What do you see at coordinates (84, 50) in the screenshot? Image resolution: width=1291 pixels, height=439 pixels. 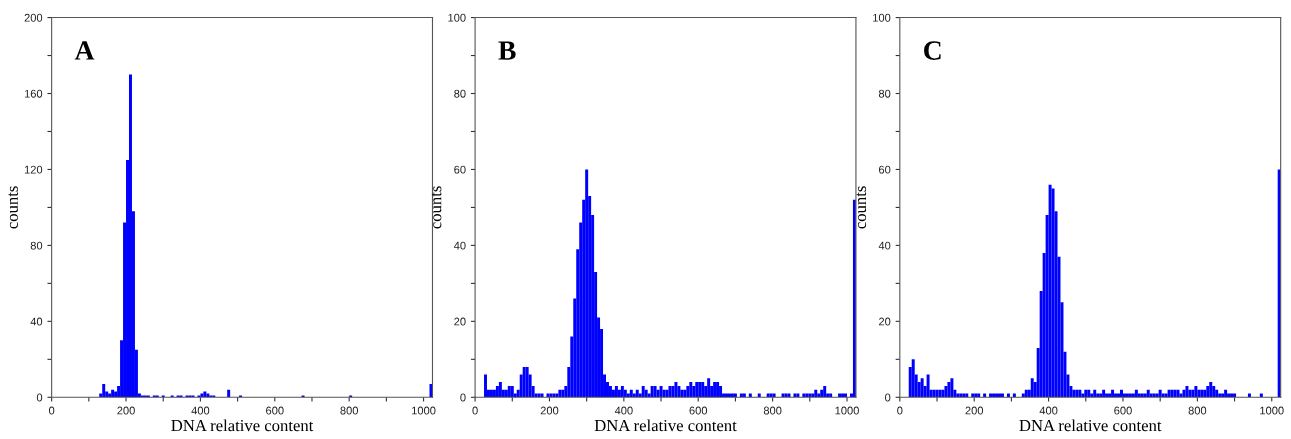 I see `text: A` at bounding box center [84, 50].